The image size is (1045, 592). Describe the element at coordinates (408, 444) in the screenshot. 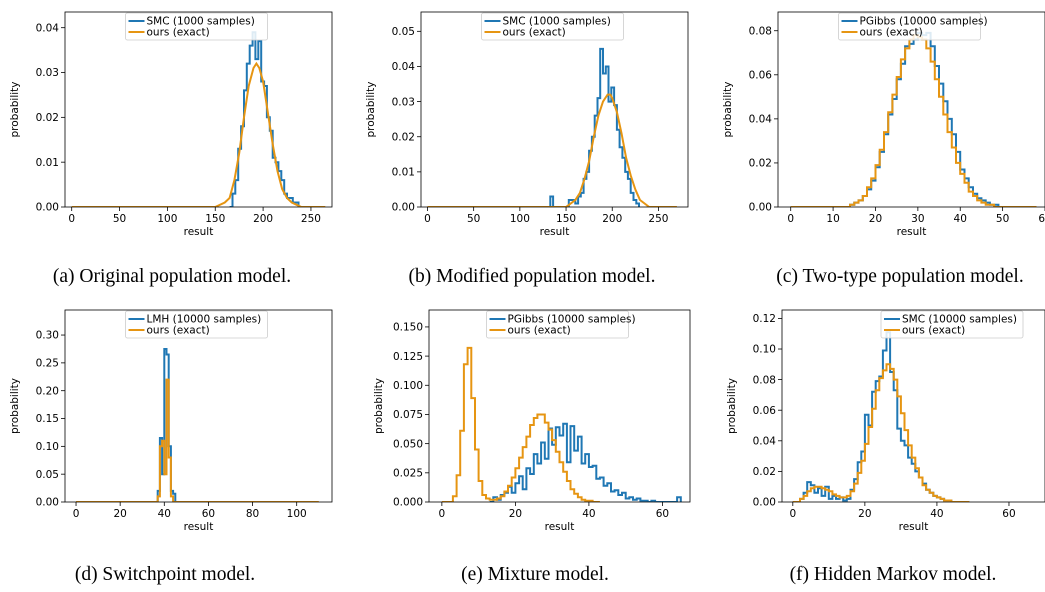

I see `y-tick-label-e-2: 0.050` at that location.